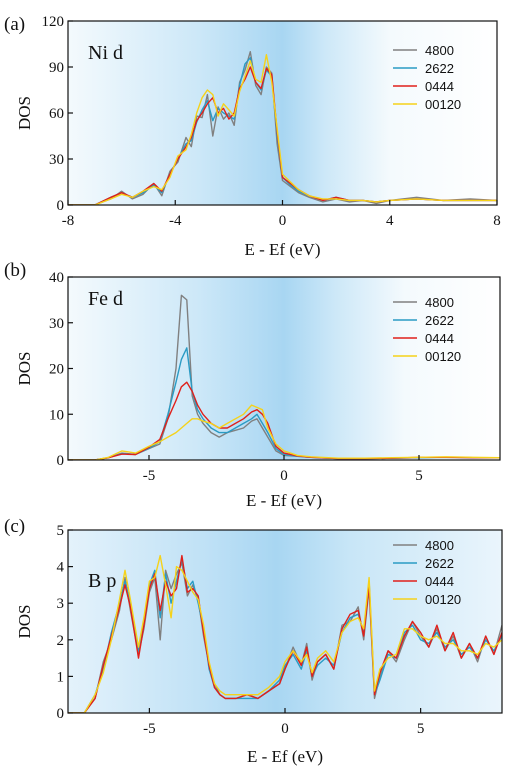 The width and height of the screenshot is (514, 779). Describe the element at coordinates (53, 22) in the screenshot. I see `y-tick-label: 120` at that location.